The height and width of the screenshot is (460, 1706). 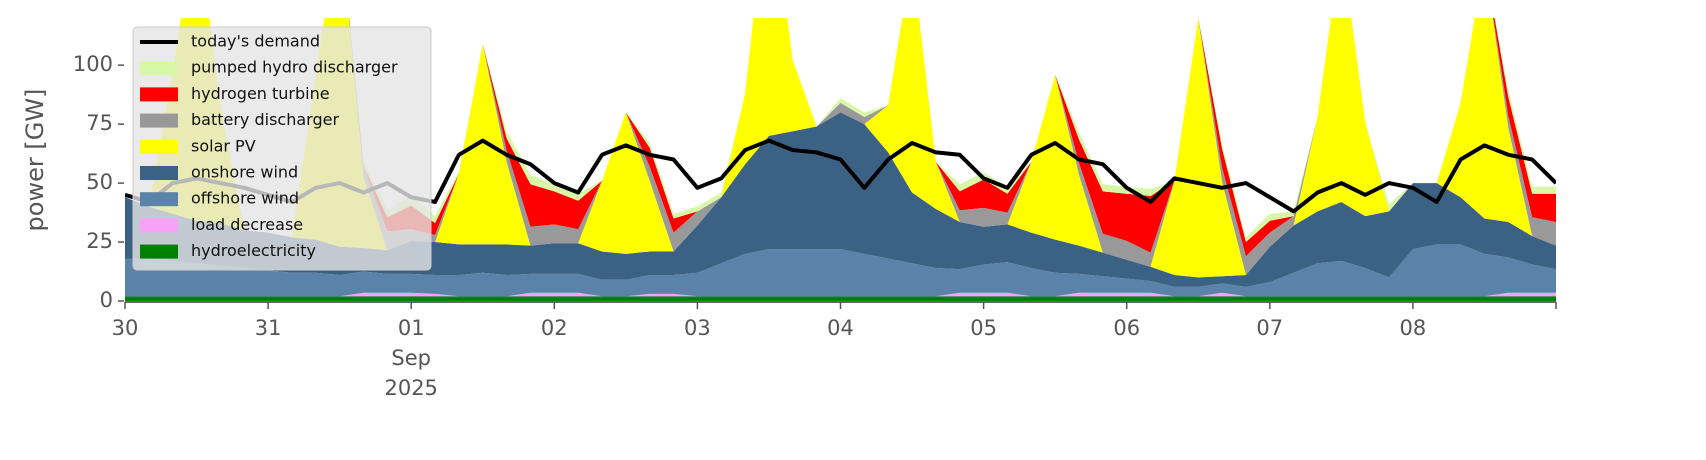 What do you see at coordinates (294, 67) in the screenshot?
I see `legend-label: pumped hydro discharger` at bounding box center [294, 67].